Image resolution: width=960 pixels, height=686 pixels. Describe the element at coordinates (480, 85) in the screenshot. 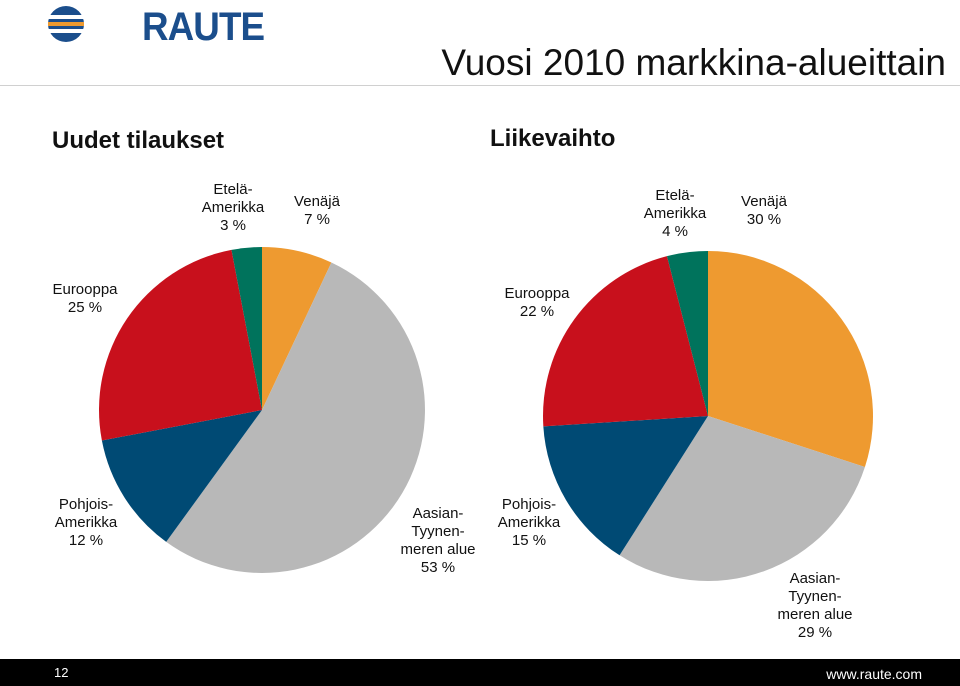

I see `title-divider` at that location.